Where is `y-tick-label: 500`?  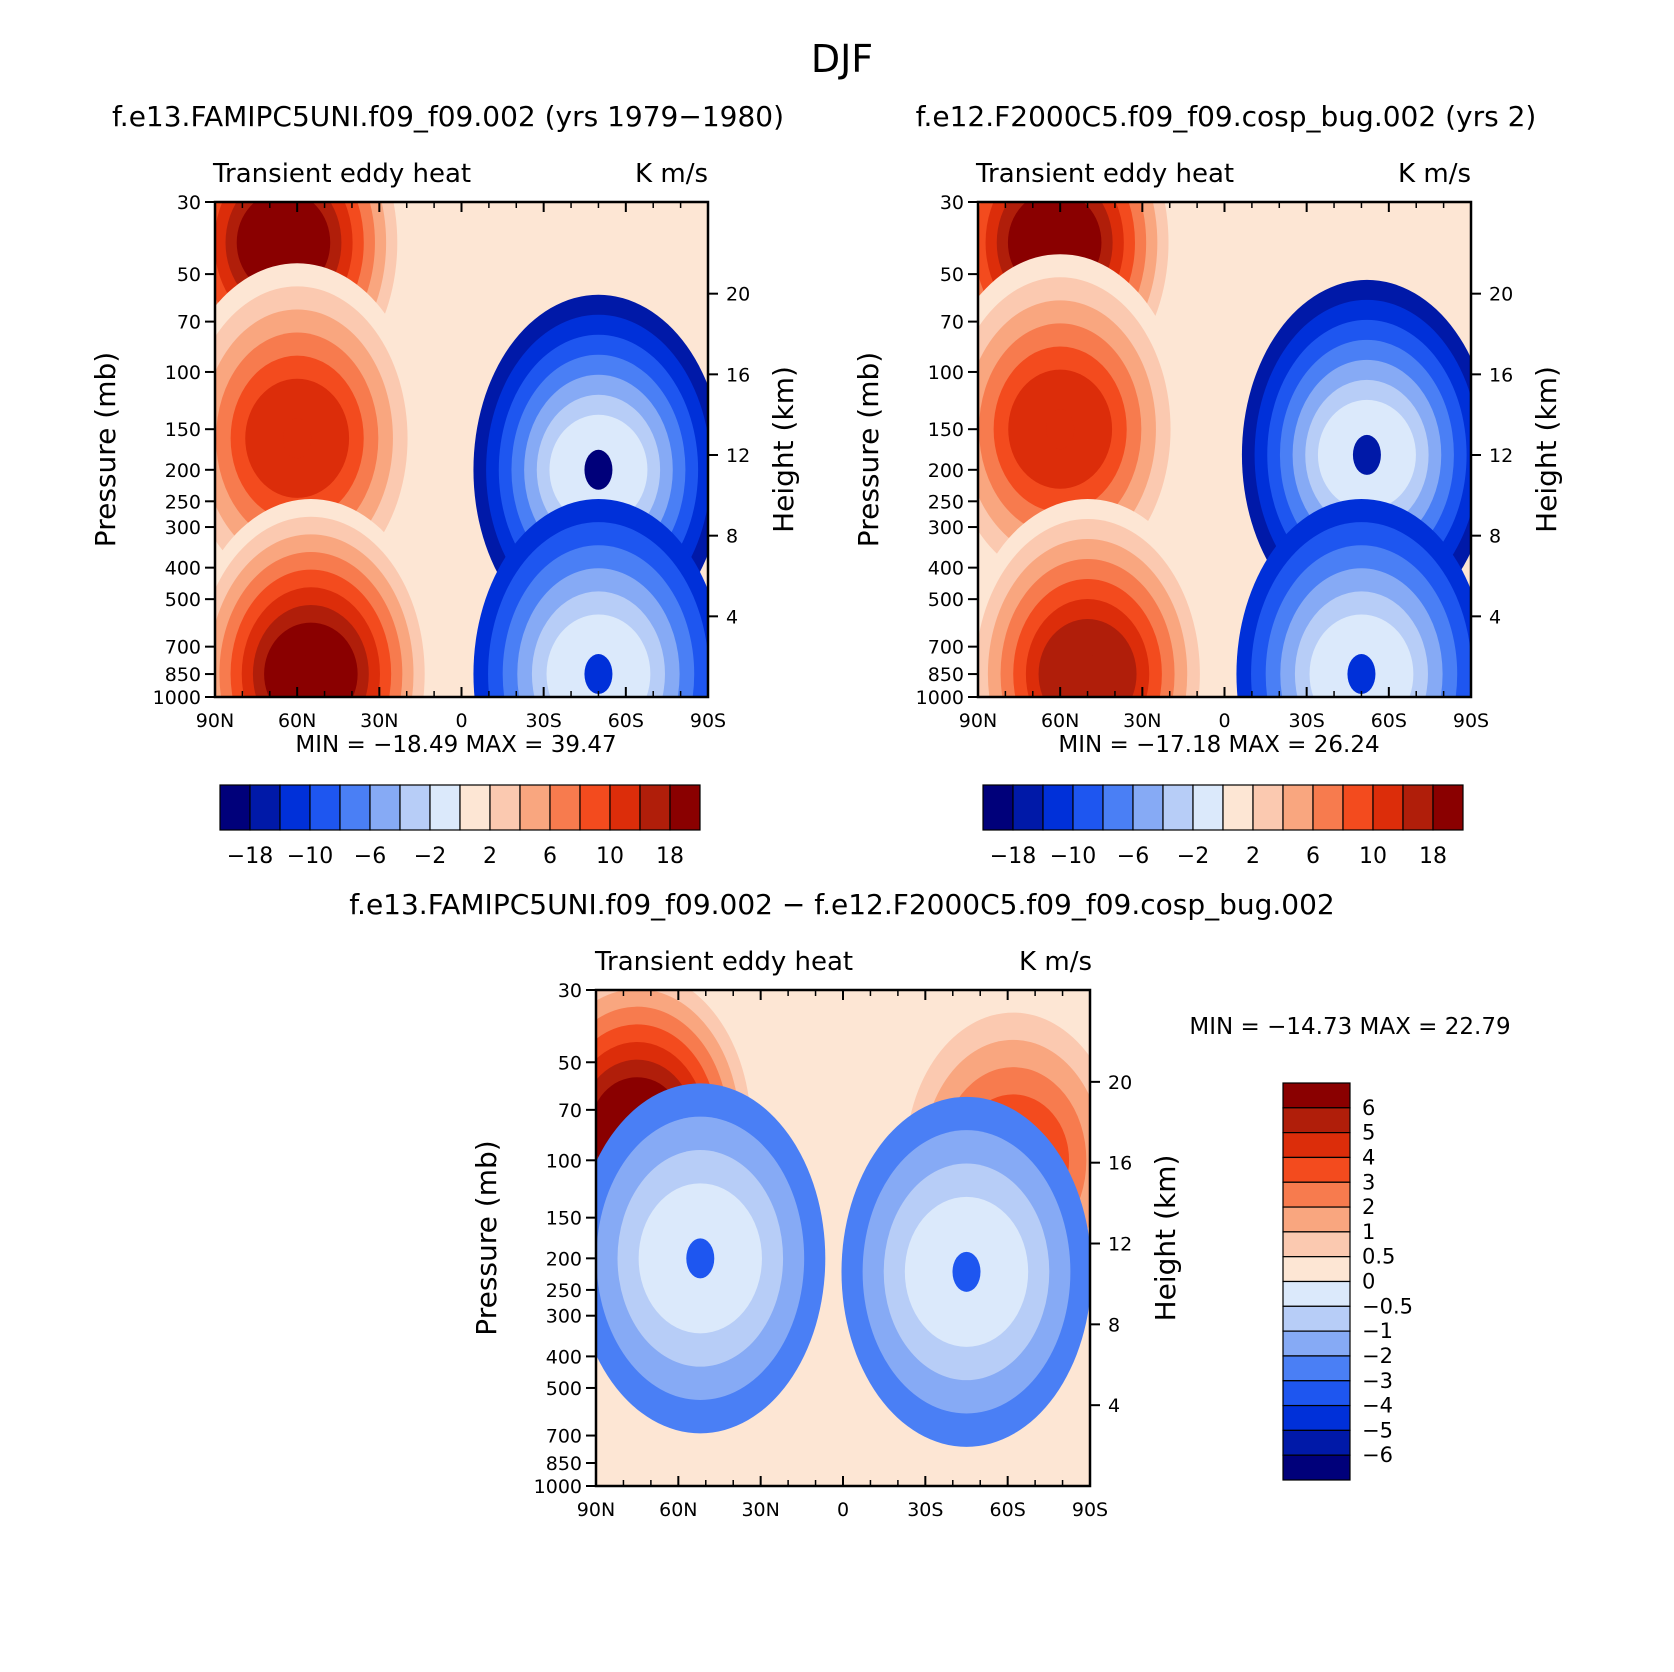
y-tick-label: 500 is located at coordinates (564, 1389).